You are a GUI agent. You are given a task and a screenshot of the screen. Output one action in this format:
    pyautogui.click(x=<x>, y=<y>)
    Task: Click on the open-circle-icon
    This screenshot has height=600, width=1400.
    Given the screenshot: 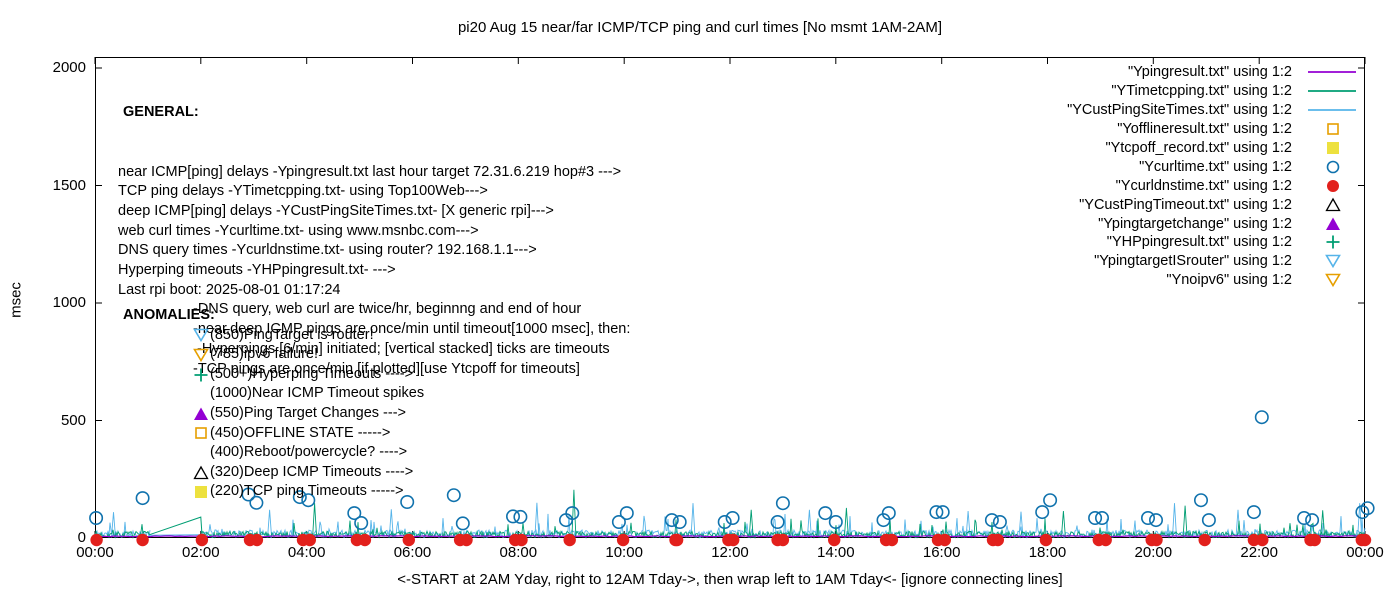 What is the action you would take?
    pyautogui.click(x=1333, y=167)
    